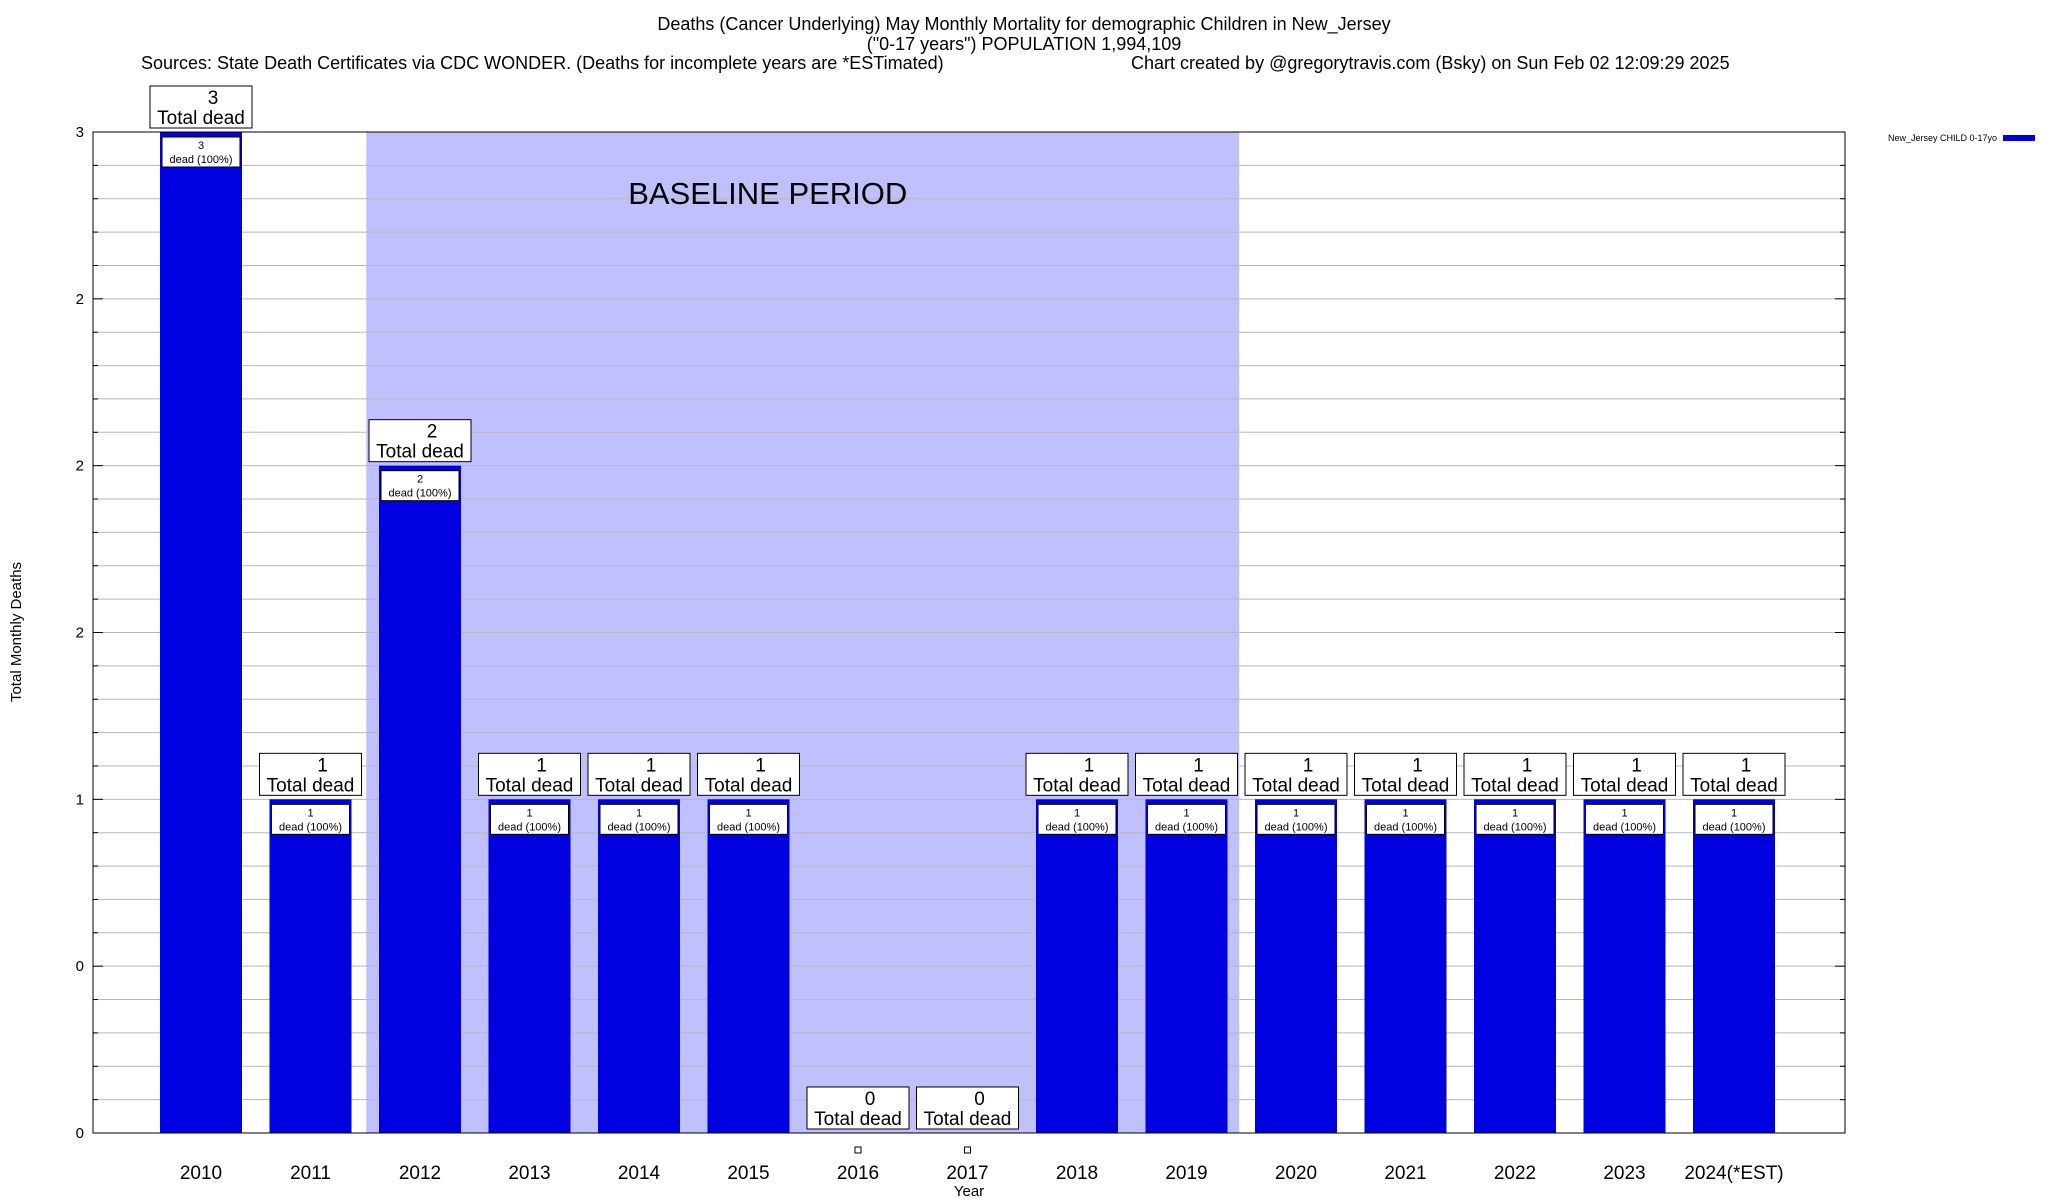 The width and height of the screenshot is (2048, 1200). I want to click on x-tick-label: 2019, so click(1186, 1173).